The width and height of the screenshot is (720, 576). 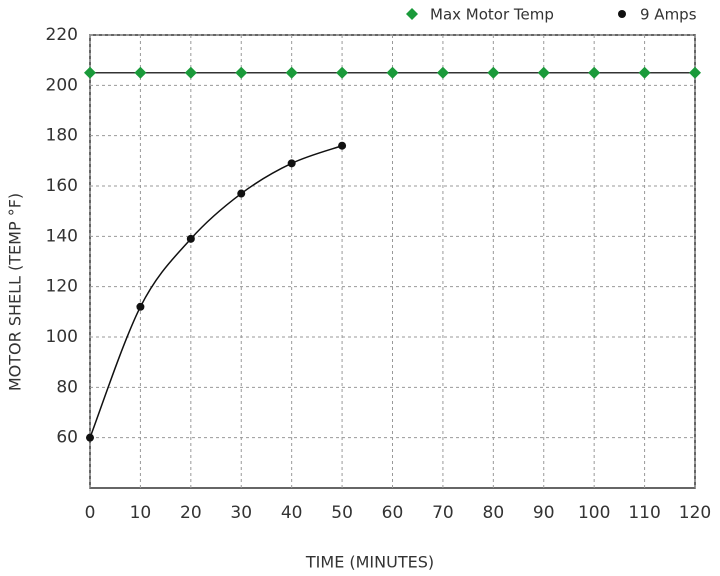 What do you see at coordinates (668, 15) in the screenshot?
I see `legend-label: 9 Amps` at bounding box center [668, 15].